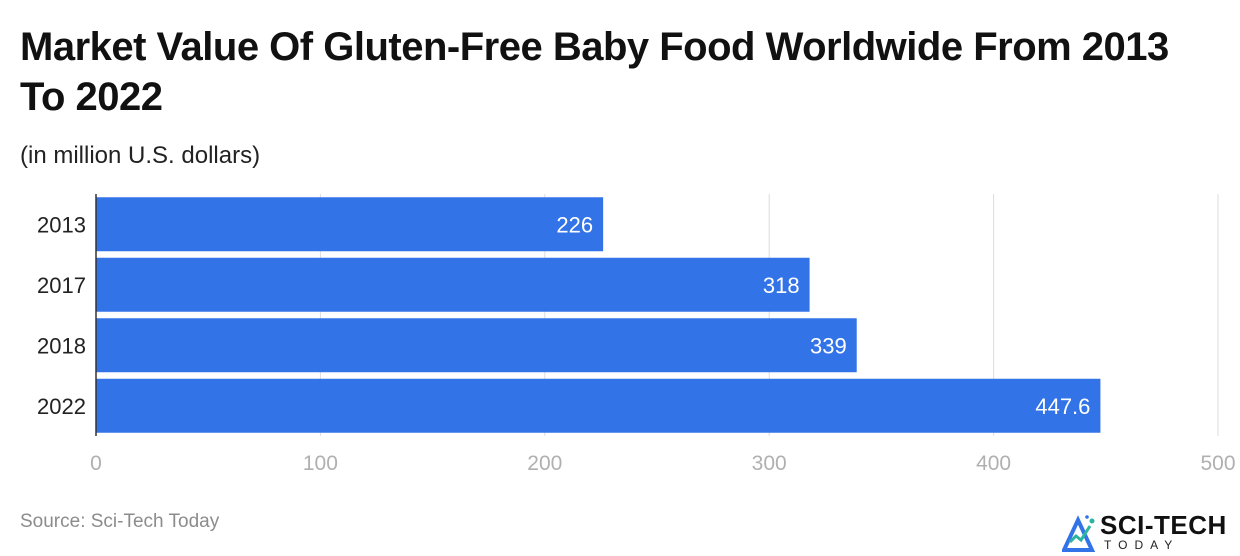 This screenshot has height=556, width=1240. What do you see at coordinates (574, 224) in the screenshot?
I see `value-label: 226` at bounding box center [574, 224].